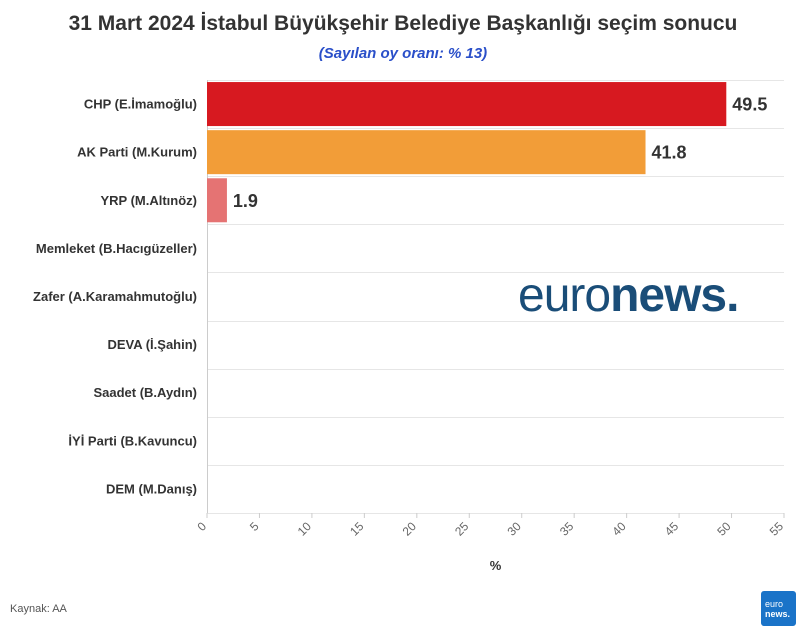  Describe the element at coordinates (38, 609) in the screenshot. I see `source-note: Kaynak: AA` at that location.